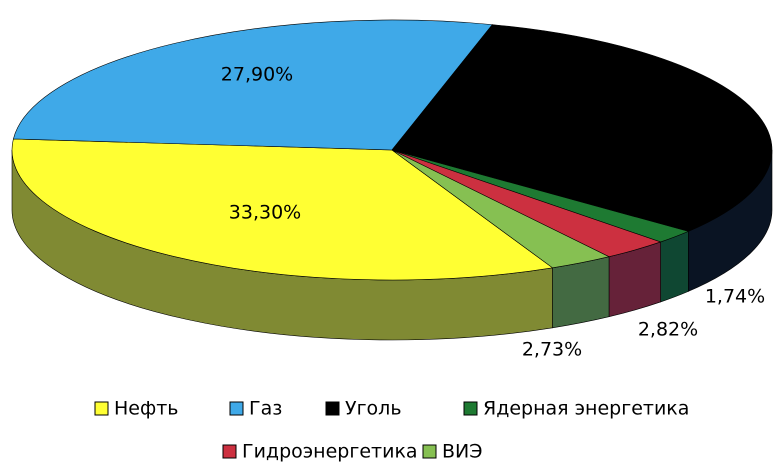  Describe the element at coordinates (552, 350) in the screenshot. I see `data-label: 2,73%` at that location.